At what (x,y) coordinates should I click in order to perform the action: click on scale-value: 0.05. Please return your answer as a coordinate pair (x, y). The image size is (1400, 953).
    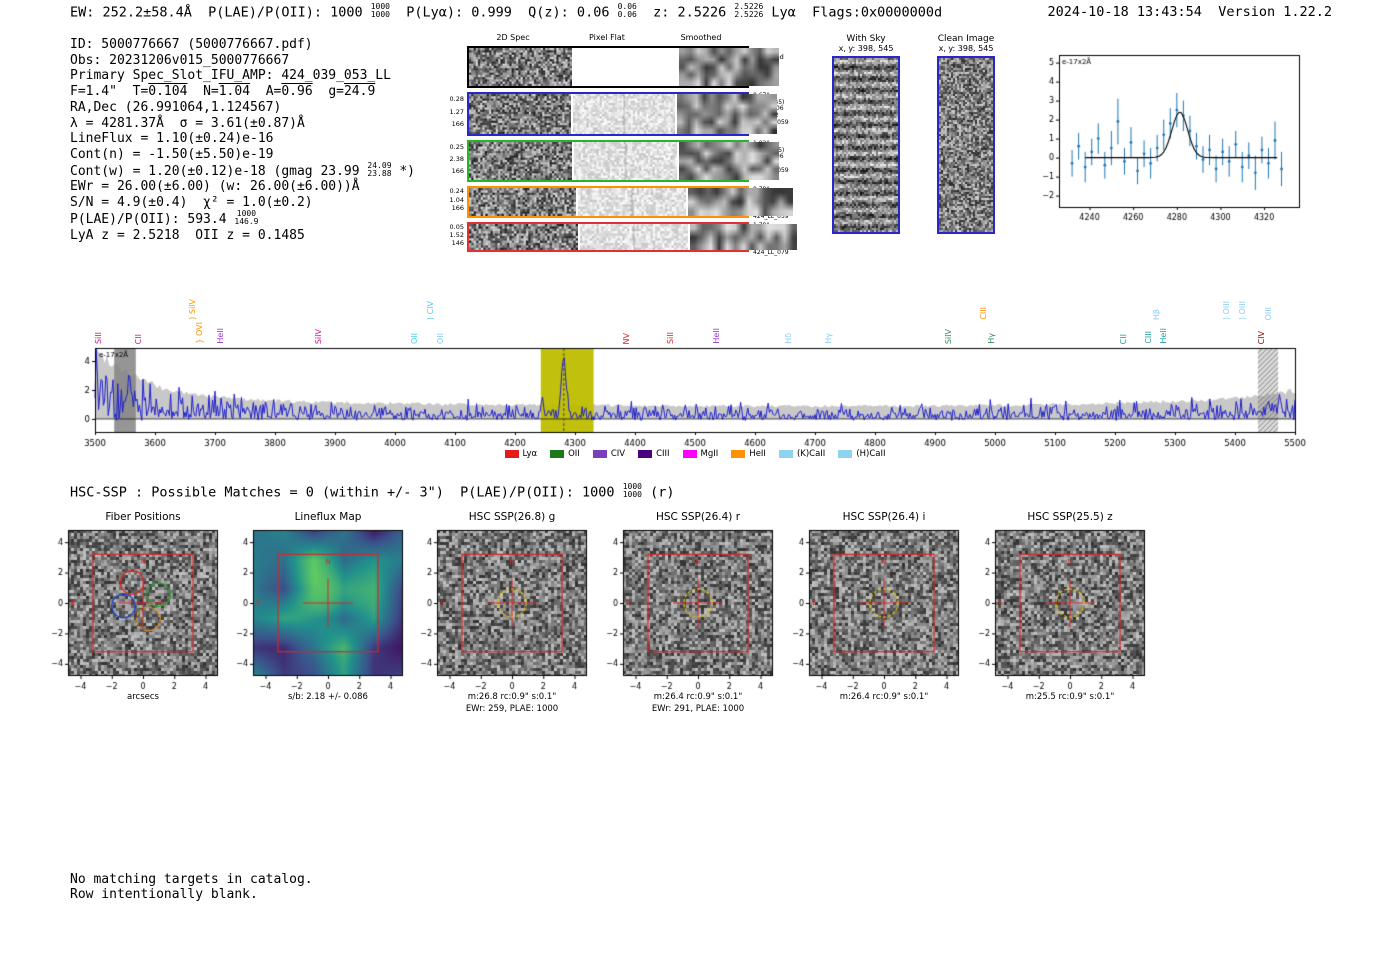
    Looking at the image, I should click on (456, 227).